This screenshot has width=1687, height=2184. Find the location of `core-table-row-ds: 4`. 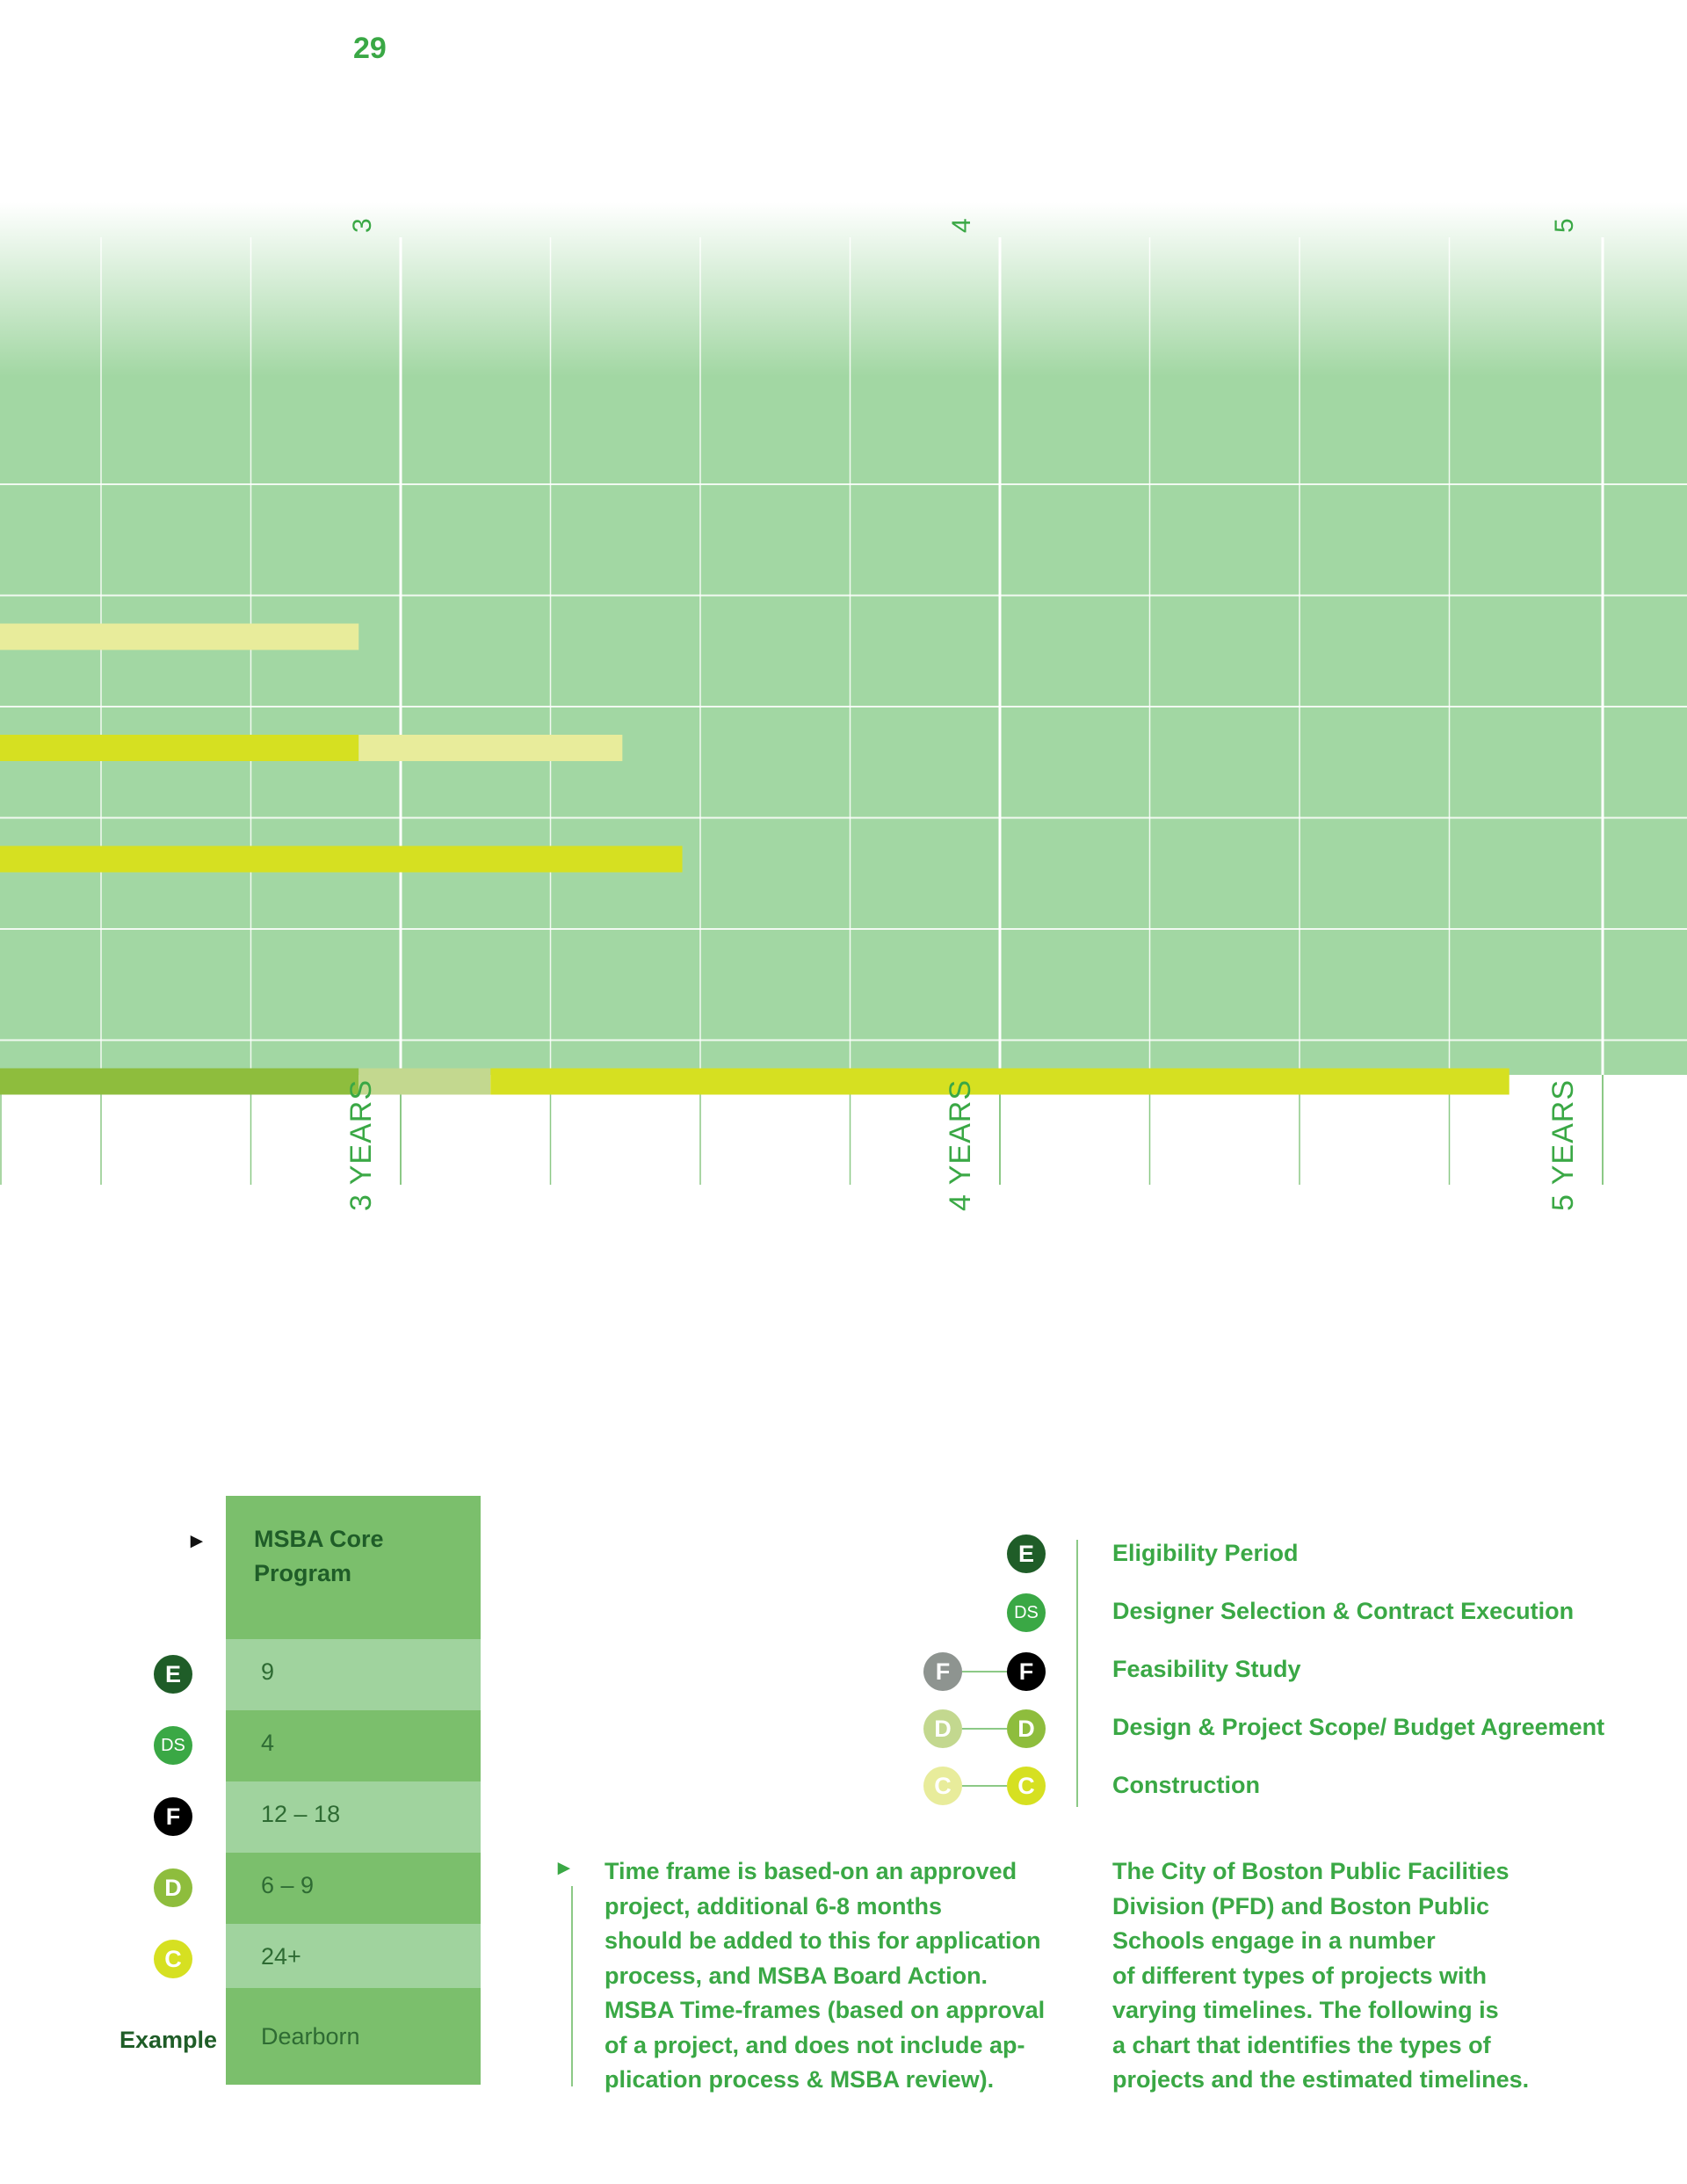

core-table-row-ds: 4 is located at coordinates (353, 1745).